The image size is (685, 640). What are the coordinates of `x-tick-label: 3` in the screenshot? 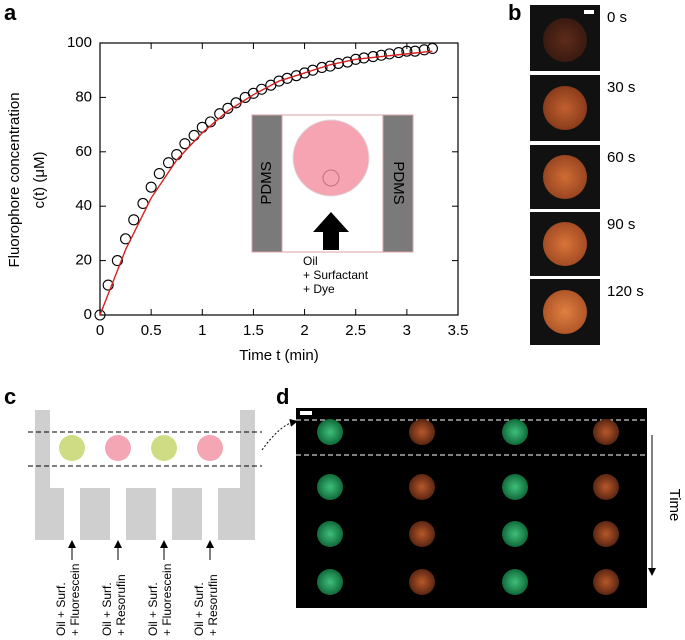 It's located at (407, 330).